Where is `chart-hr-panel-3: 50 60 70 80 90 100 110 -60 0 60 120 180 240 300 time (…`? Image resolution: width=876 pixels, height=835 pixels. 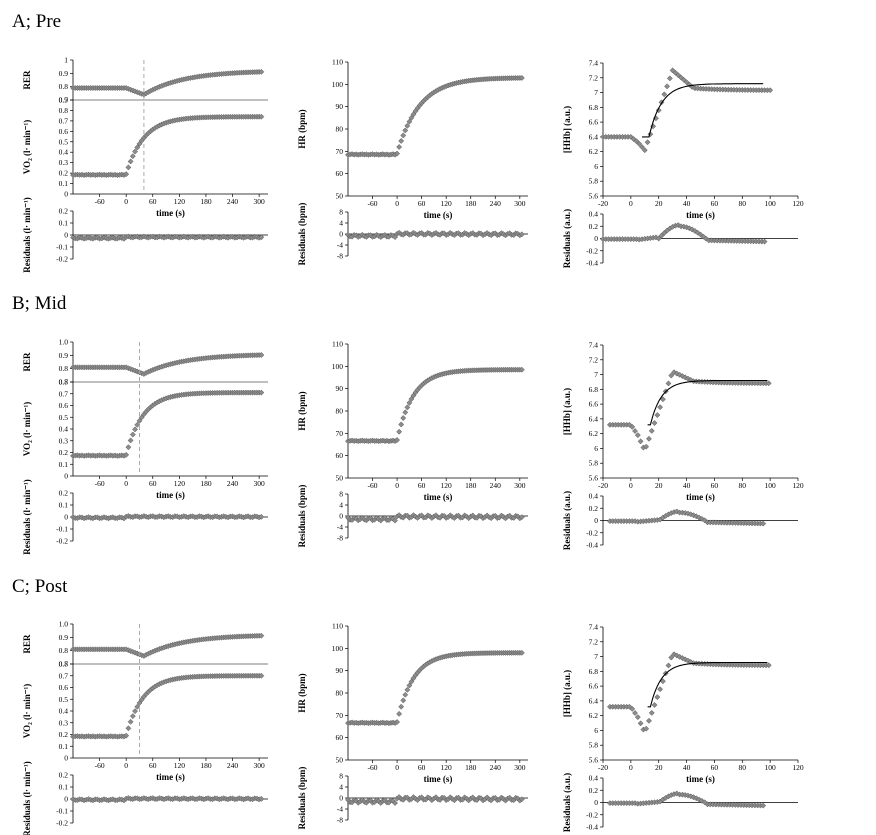 chart-hr-panel-3: 50 60 70 80 90 100 110 -60 0 60 120 180 240 300 time (… is located at coordinates (412, 703).